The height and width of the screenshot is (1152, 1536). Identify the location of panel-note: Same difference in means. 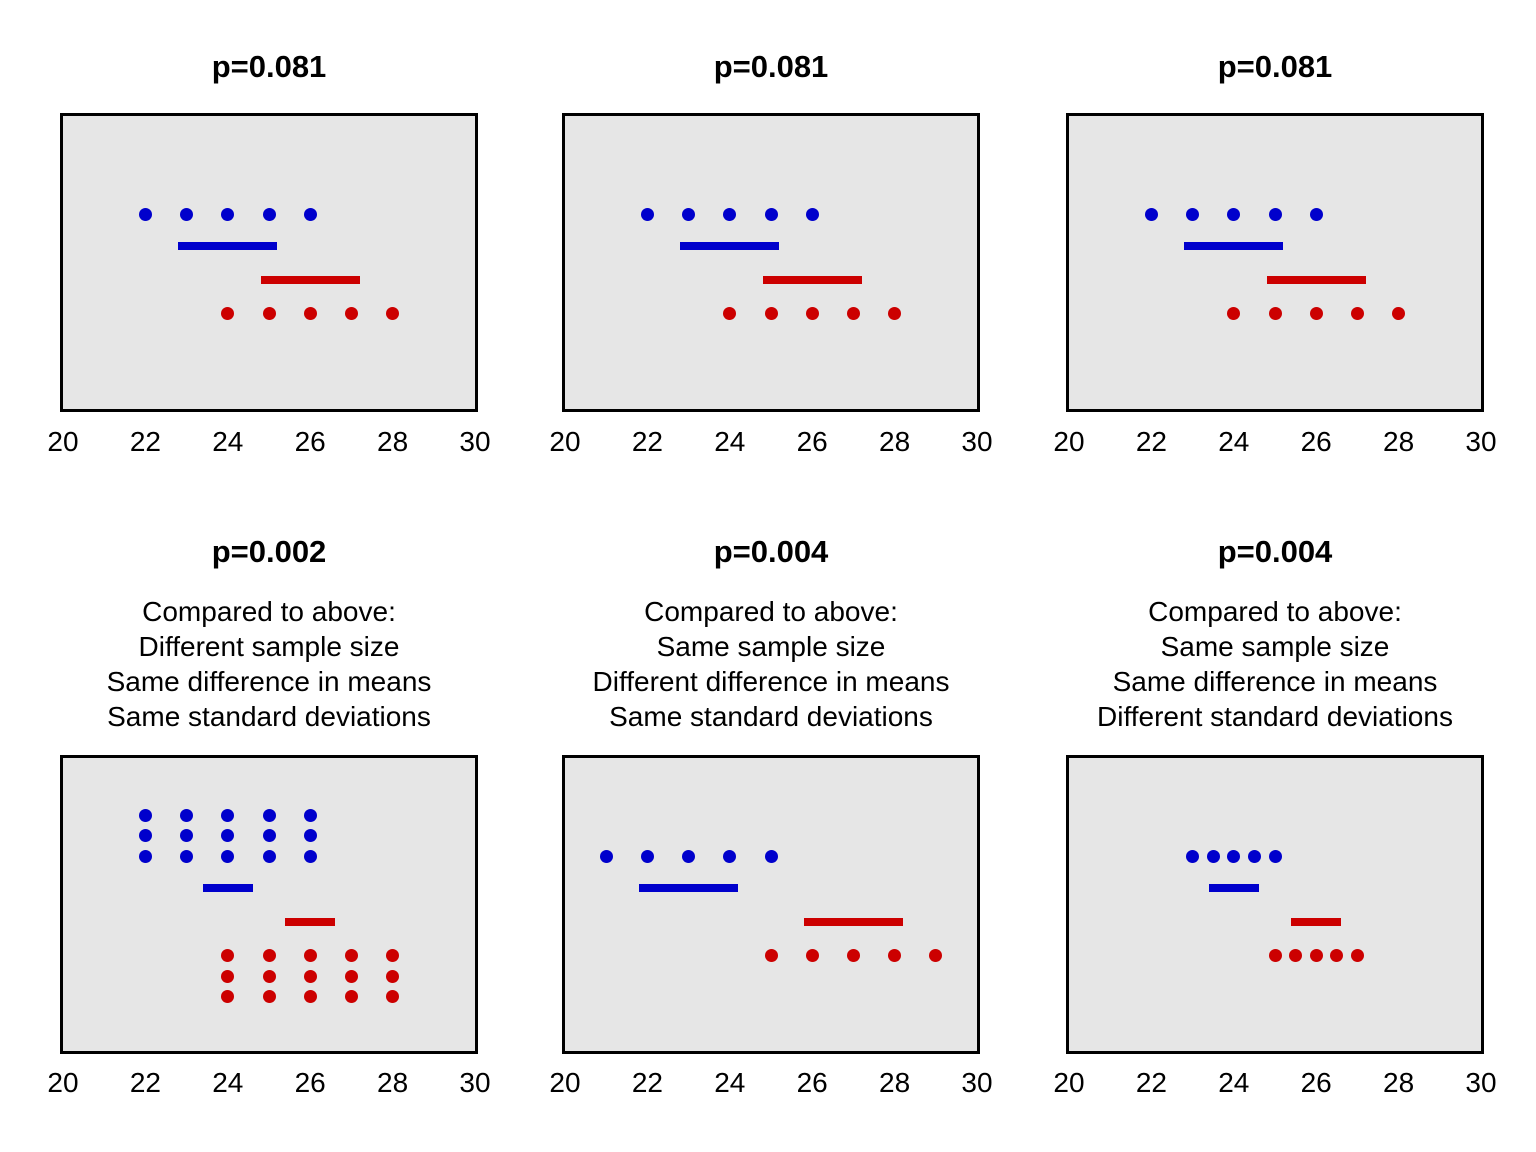
(1275, 681).